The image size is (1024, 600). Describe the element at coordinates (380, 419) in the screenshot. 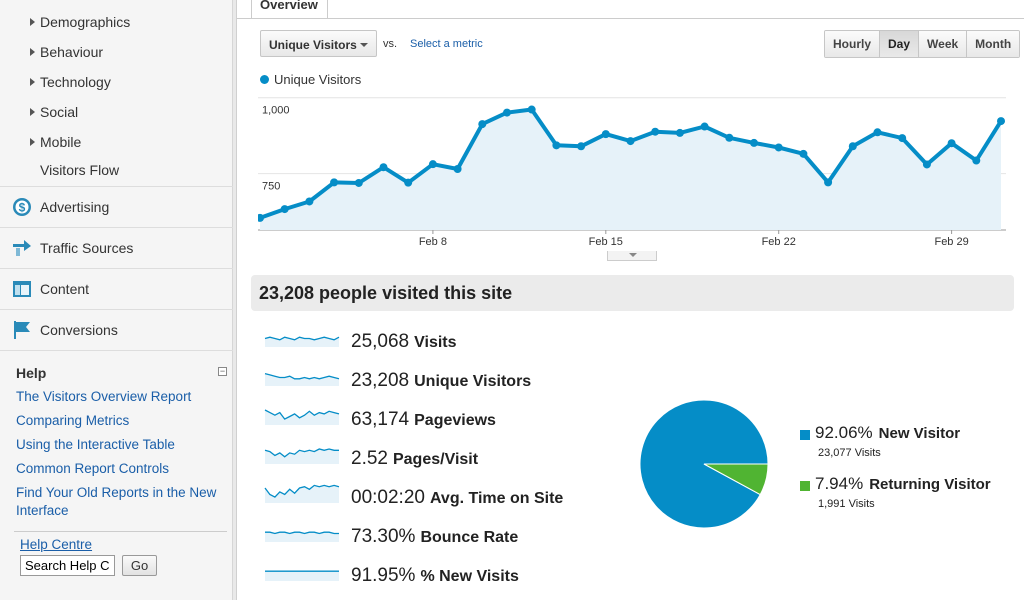

I see `metric-value: 63,174` at that location.